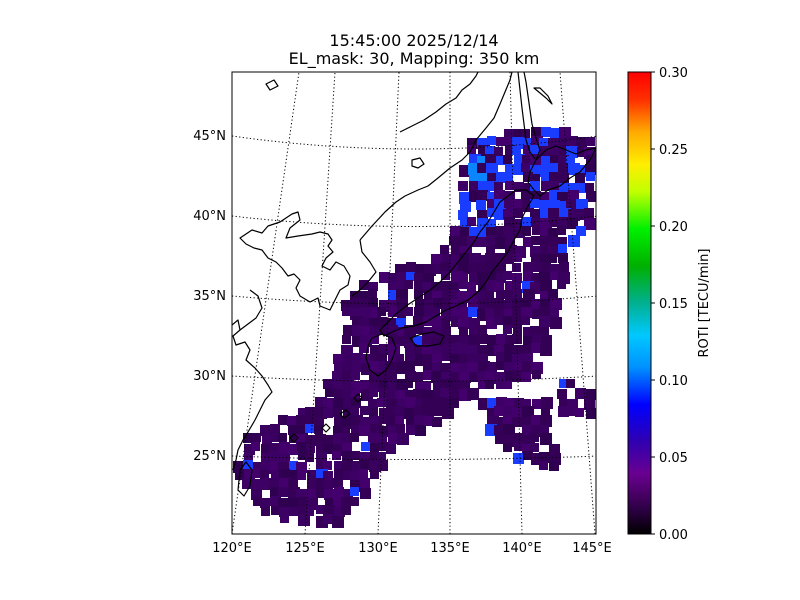  I want to click on parallel-30n, so click(414, 378).